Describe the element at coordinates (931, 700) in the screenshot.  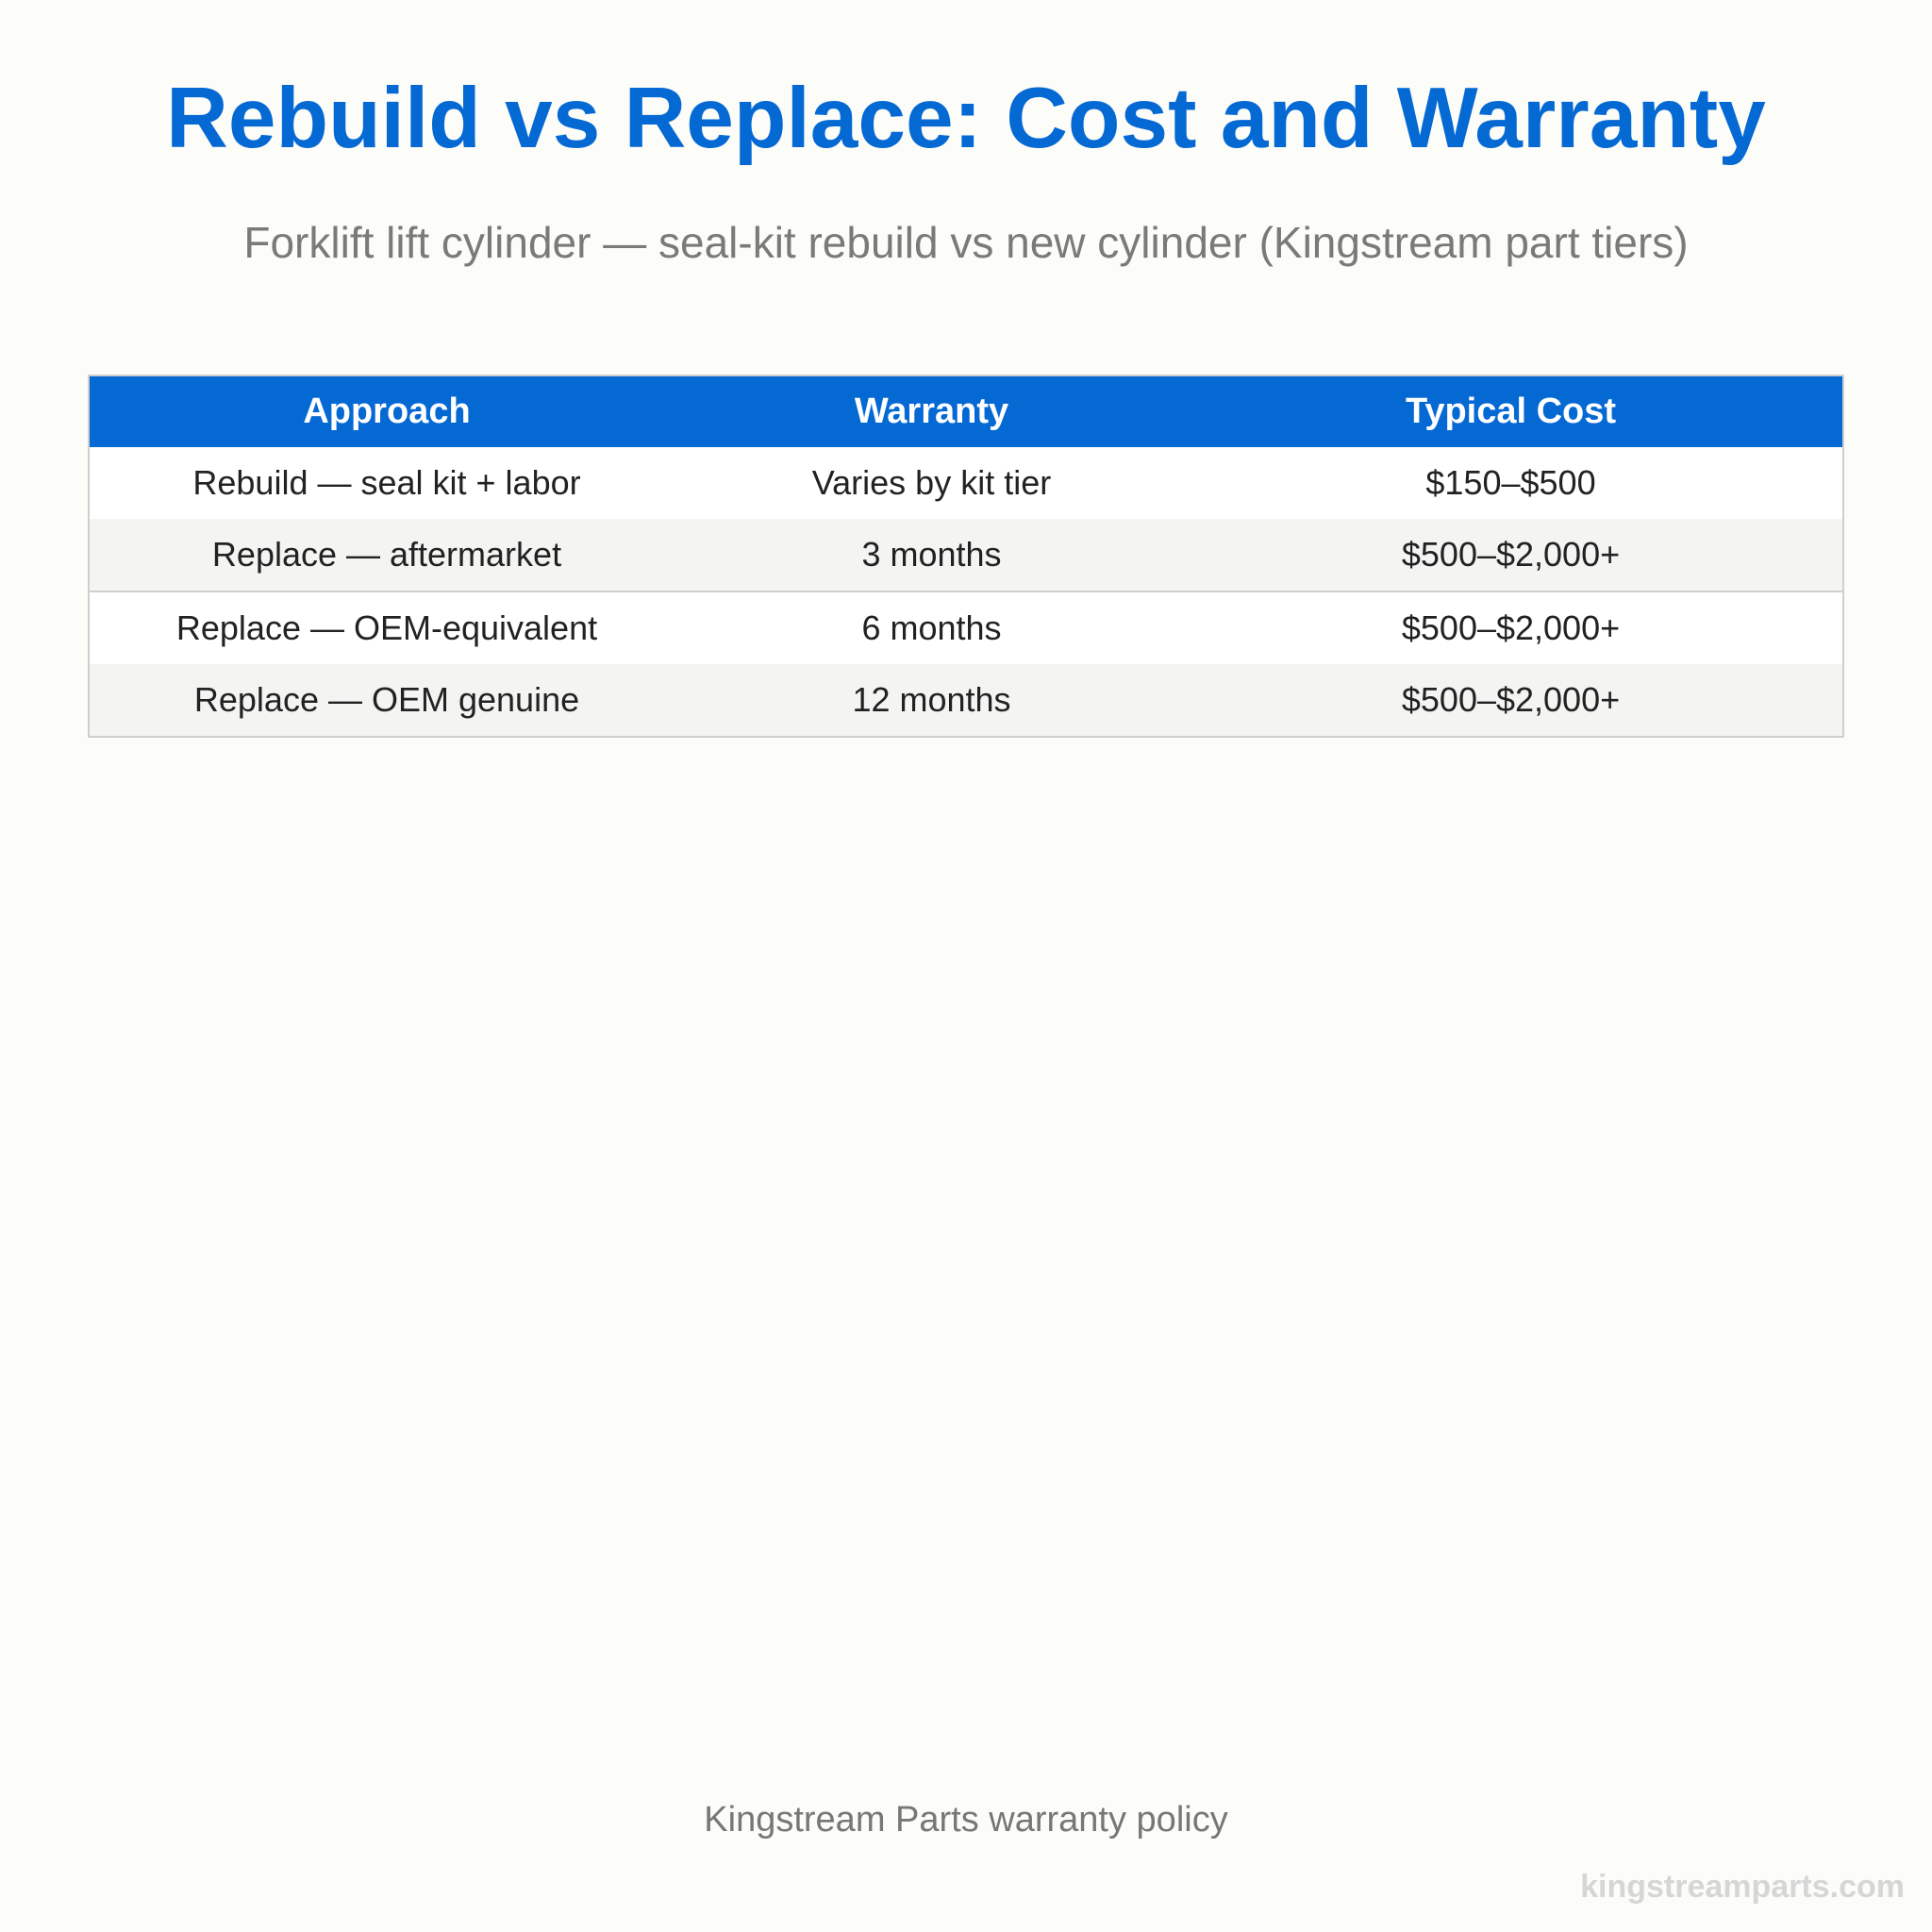
I see `cell-warranty: 12 months` at that location.